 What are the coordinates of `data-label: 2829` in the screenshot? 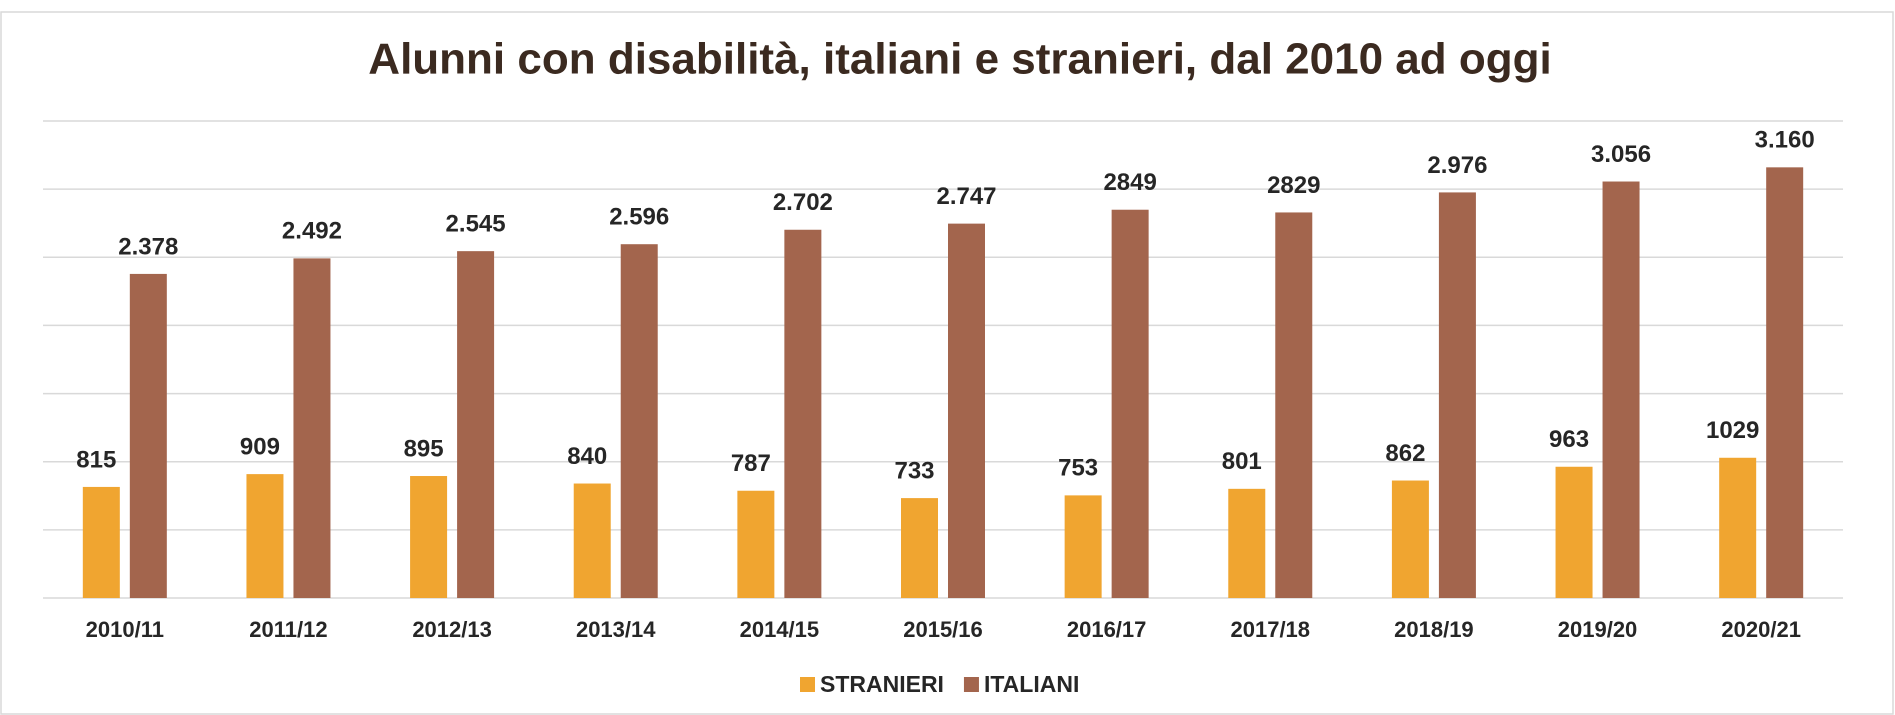 It's located at (1293, 185).